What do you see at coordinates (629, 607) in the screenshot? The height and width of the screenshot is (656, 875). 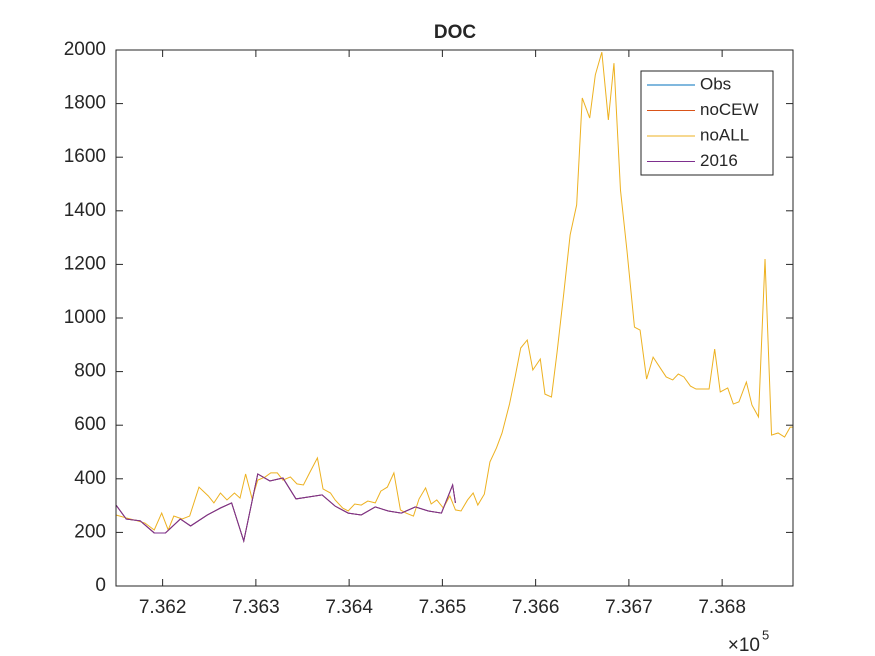 I see `x-tick-label: 7.367` at bounding box center [629, 607].